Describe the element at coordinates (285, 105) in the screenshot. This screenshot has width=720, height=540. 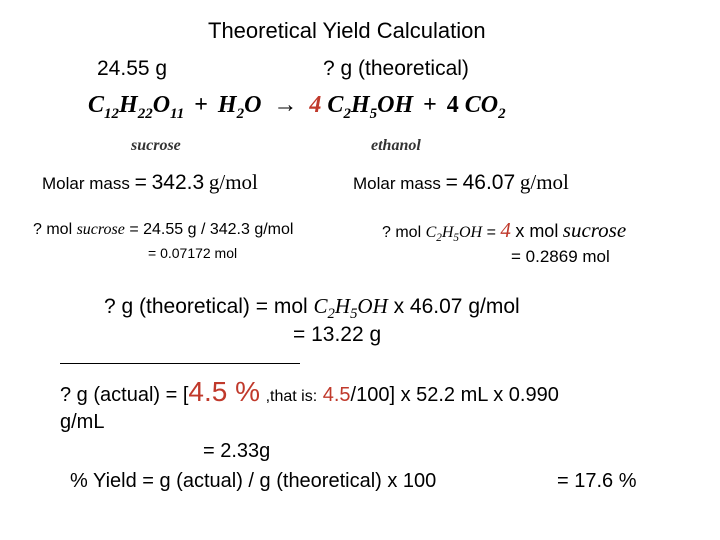
I see `reaction-arrow: →` at that location.